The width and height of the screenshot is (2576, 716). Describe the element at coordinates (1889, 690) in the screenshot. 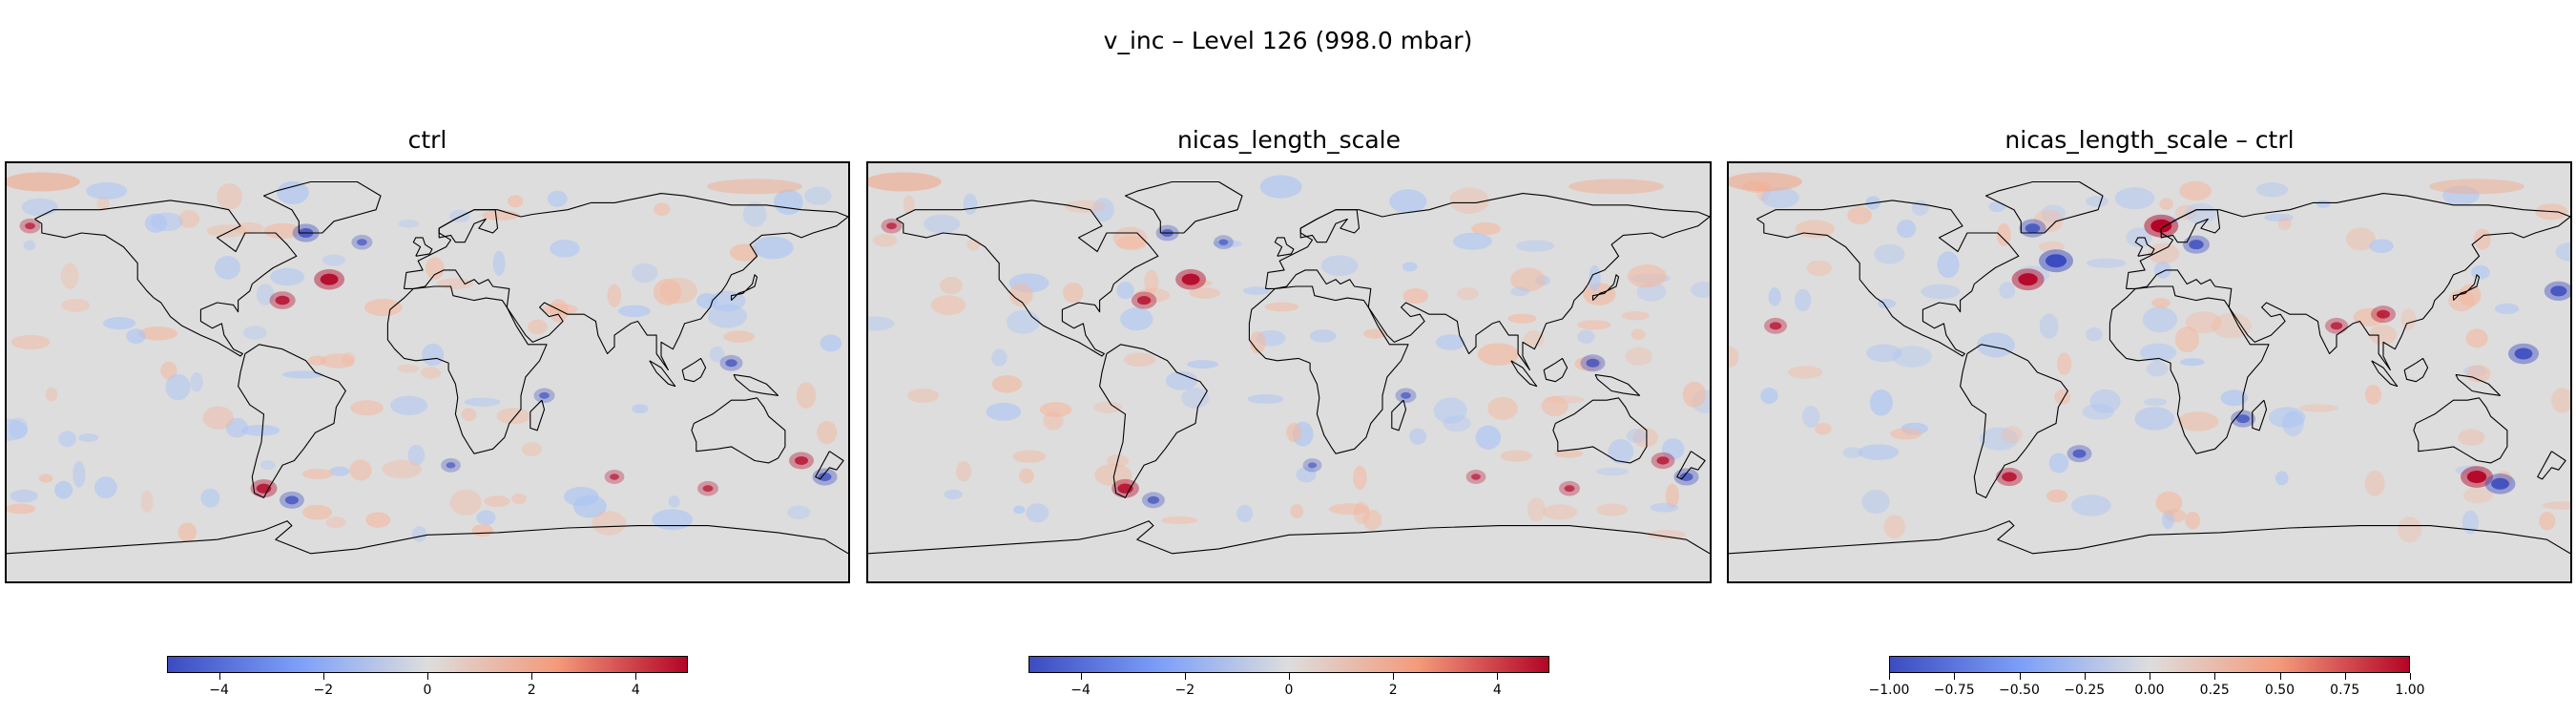

I see `colorbar-tick-label: −1.00` at that location.